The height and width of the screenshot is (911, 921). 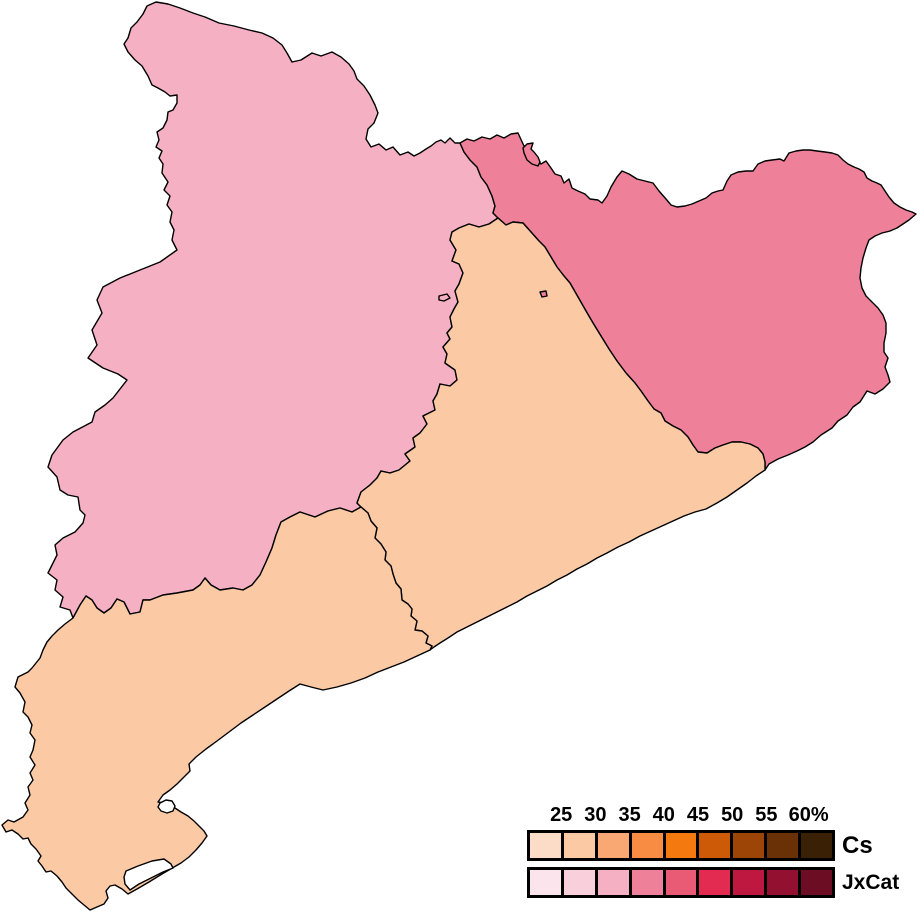 What do you see at coordinates (148, 874) in the screenshot?
I see `ebro-delta-lagoon` at bounding box center [148, 874].